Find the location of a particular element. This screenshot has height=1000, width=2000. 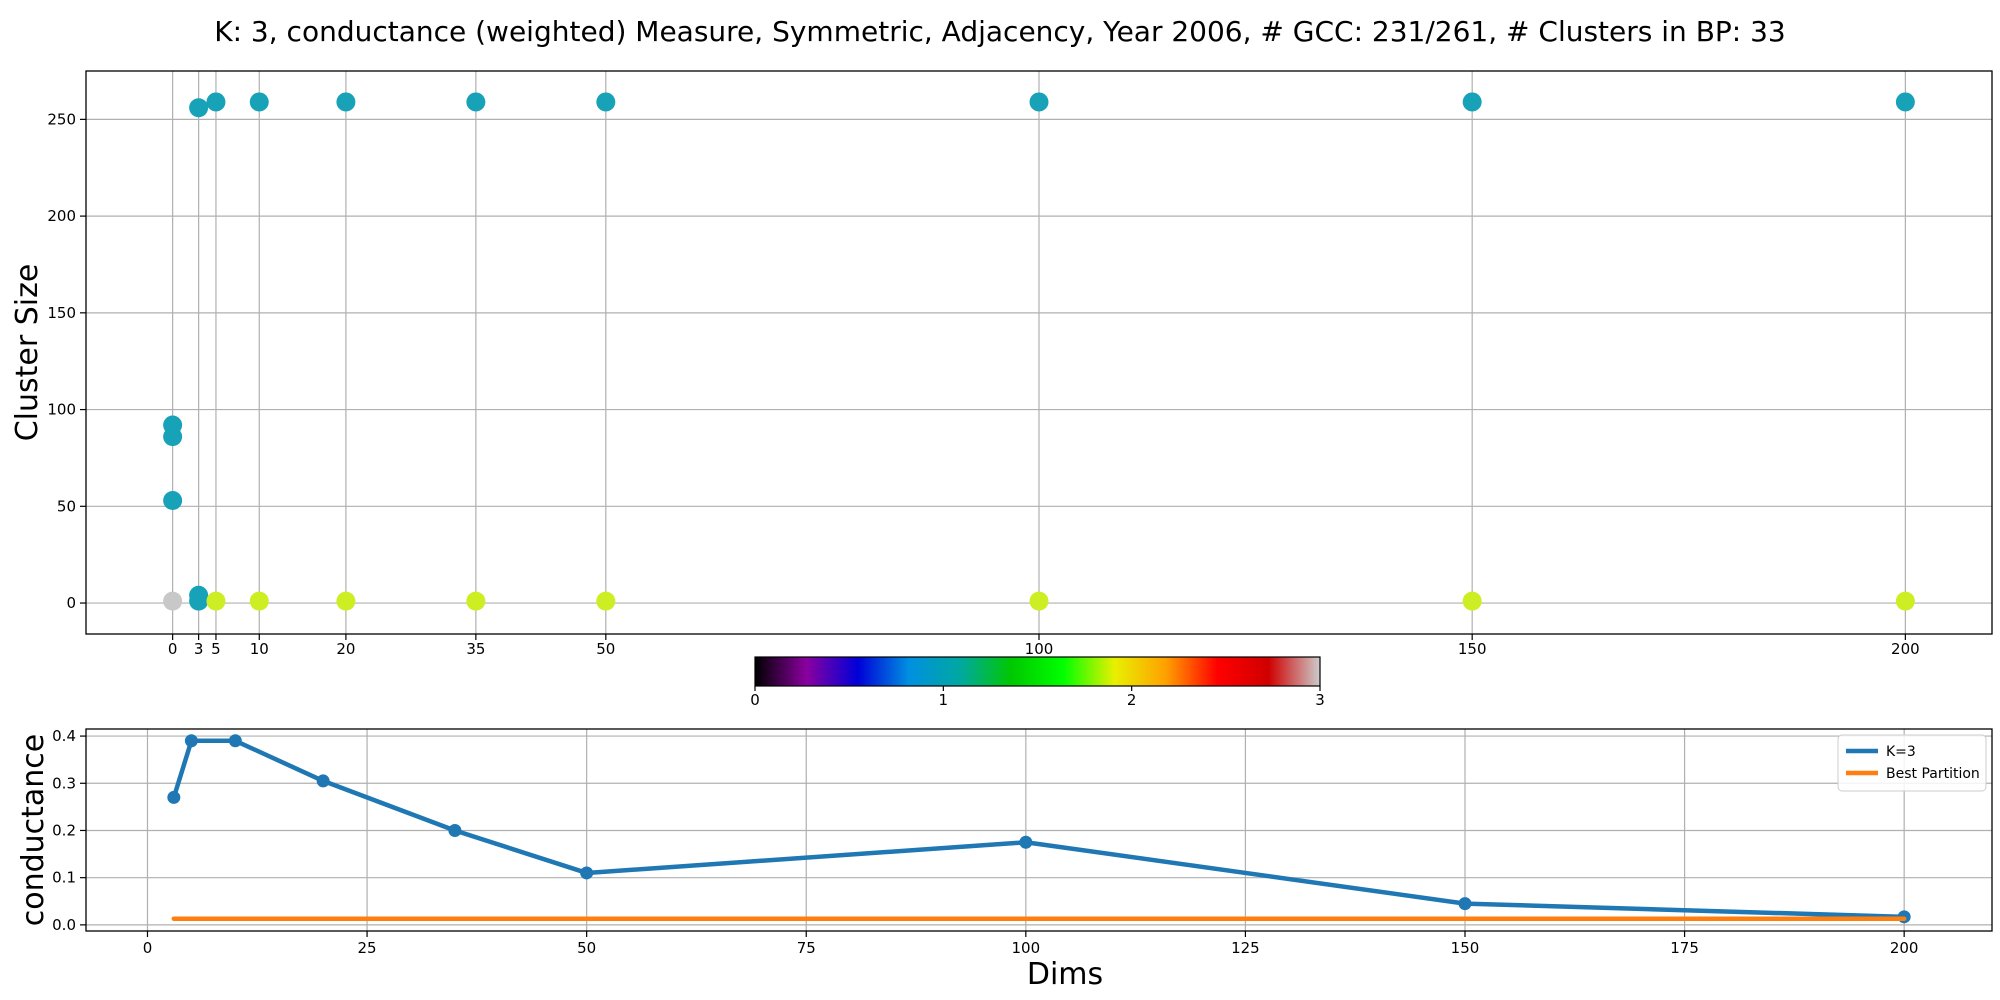

colorbar-tick-label: 0 is located at coordinates (755, 700).